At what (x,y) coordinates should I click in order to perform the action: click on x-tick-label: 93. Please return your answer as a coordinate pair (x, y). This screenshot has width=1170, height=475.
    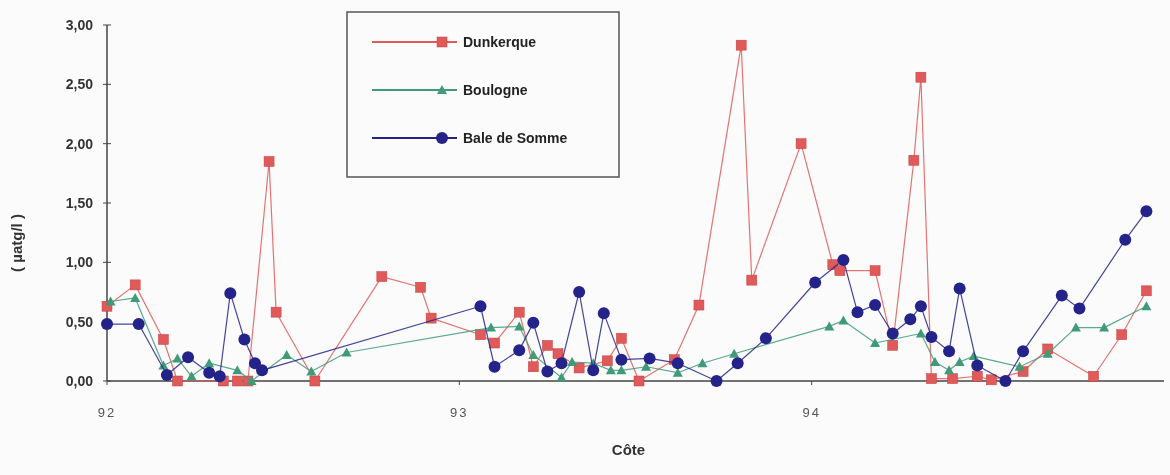
    Looking at the image, I should click on (459, 412).